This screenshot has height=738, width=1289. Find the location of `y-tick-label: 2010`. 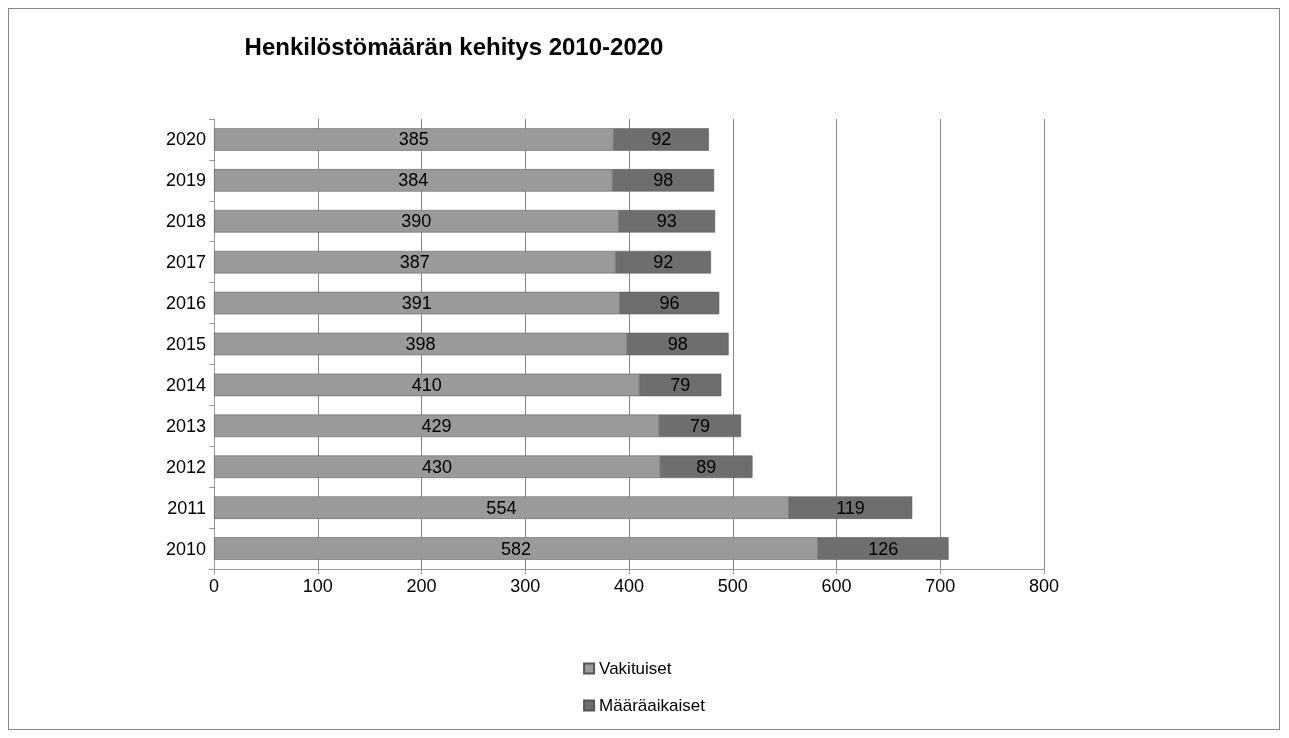

y-tick-label: 2010 is located at coordinates (185, 548).